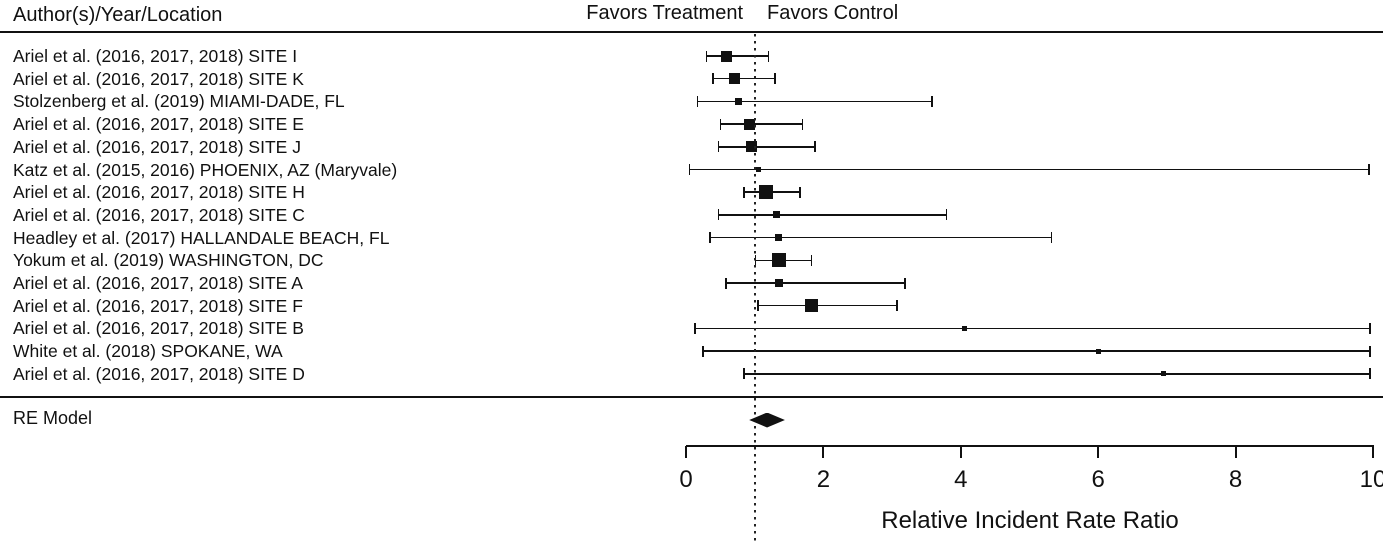 Image resolution: width=1383 pixels, height=545 pixels. I want to click on header-divider-line, so click(691, 32).